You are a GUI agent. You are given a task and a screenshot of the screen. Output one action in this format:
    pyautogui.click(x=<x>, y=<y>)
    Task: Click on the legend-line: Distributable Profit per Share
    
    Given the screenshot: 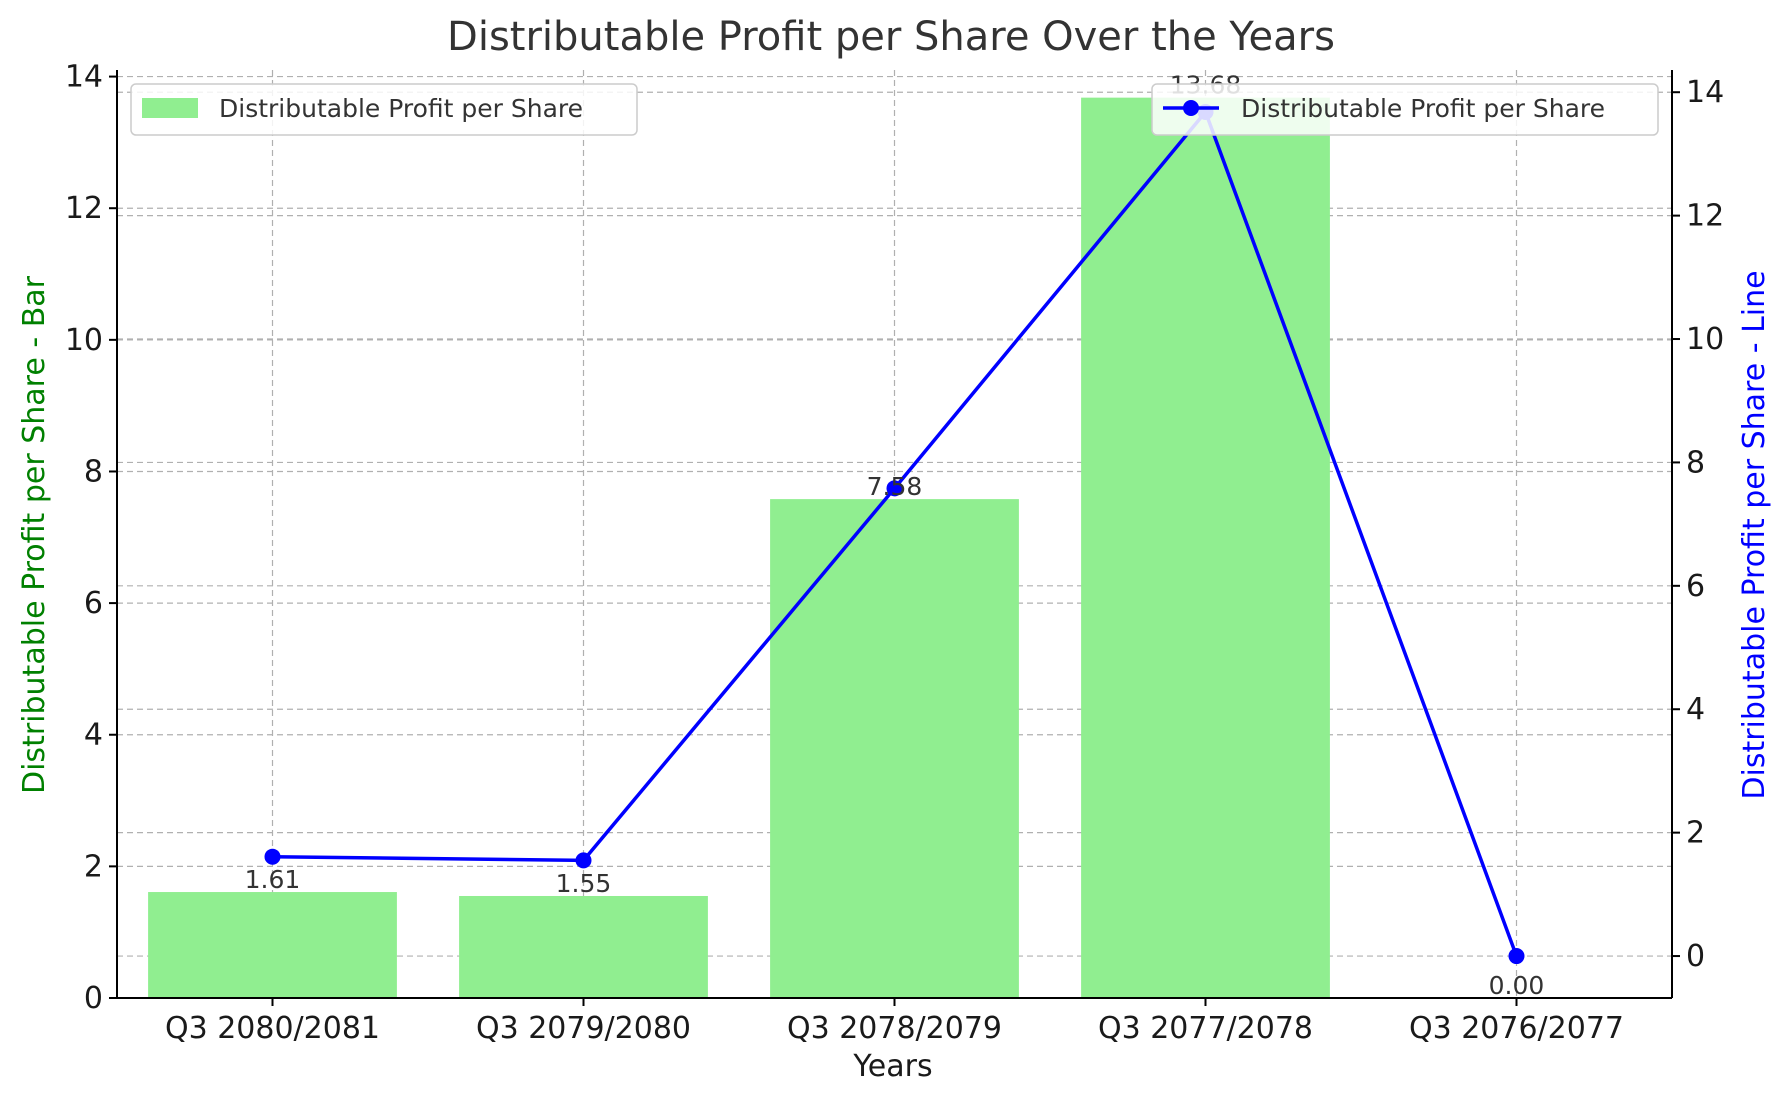 What is the action you would take?
    pyautogui.click(x=1405, y=109)
    